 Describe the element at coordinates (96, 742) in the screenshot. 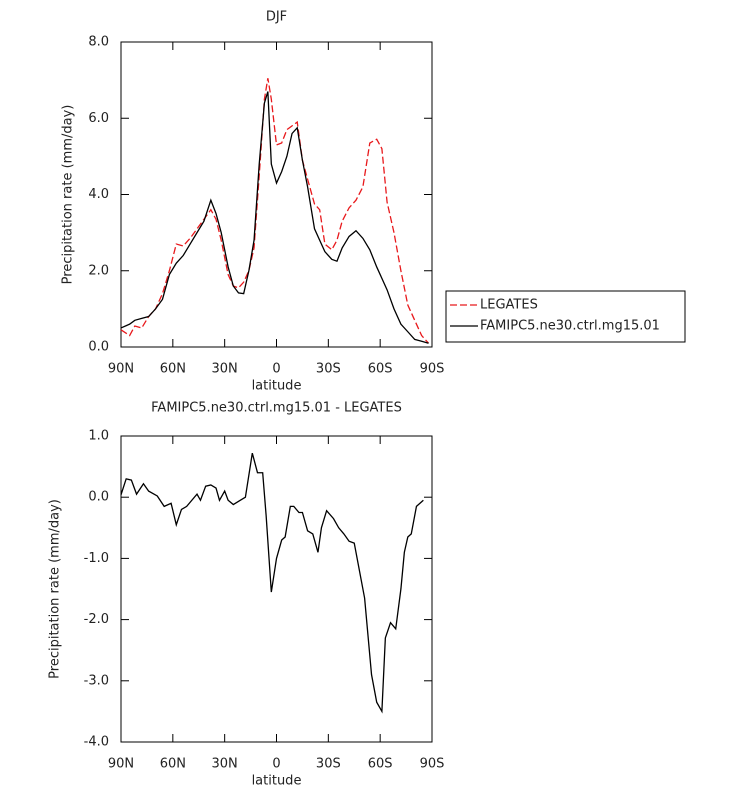

I see `y-tick-label: -4.0` at that location.